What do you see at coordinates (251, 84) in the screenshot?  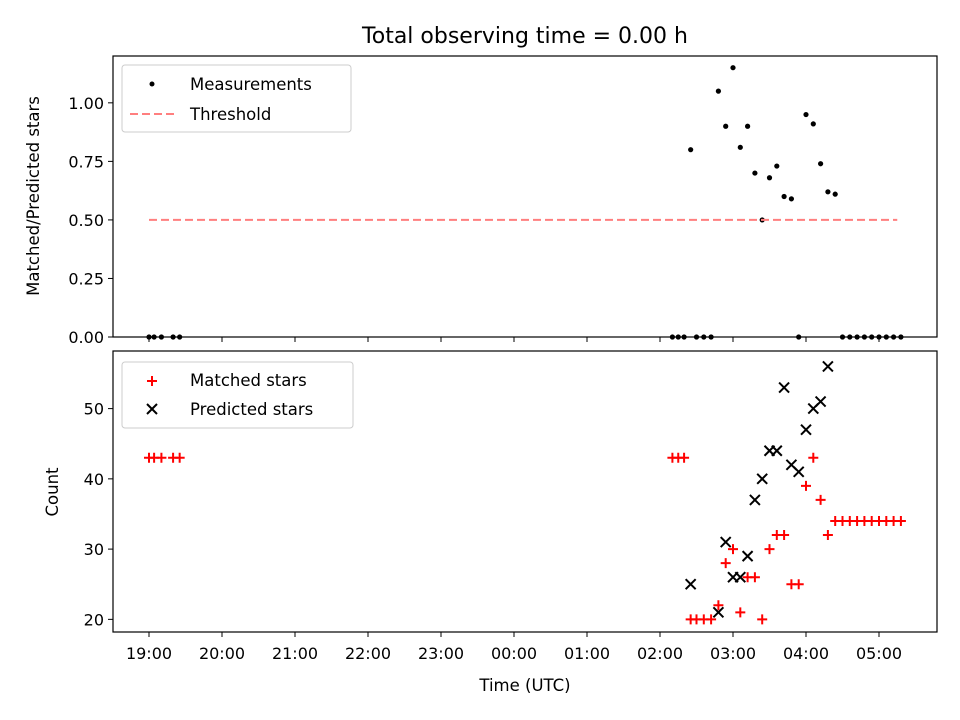 I see `legend-label-measurements: Measurements` at bounding box center [251, 84].